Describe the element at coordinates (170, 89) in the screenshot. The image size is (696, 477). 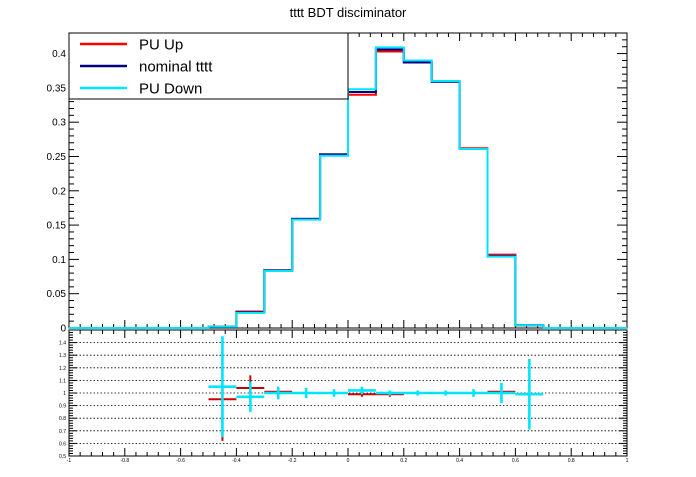
I see `legend-label: PU Down` at that location.